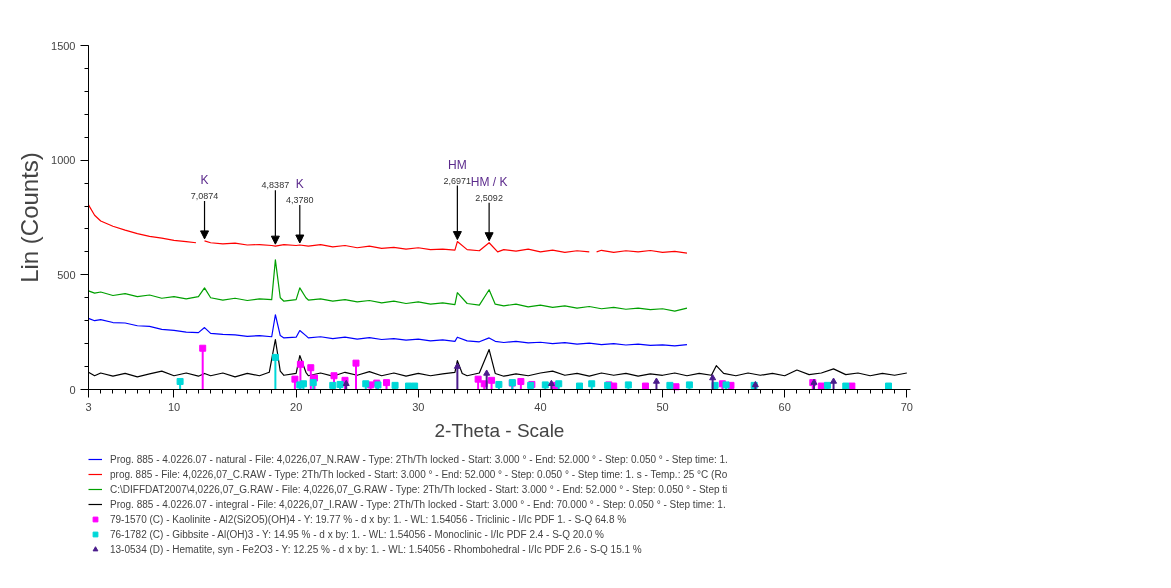  I want to click on legend-label: 79-1570 (C) - Kaolinite - Al2(Si2O5)(OH)4 - Y: 19.77 % - d x by: 1. - WL: 1.54056 - Triclinic - I/Ic PDF 1. - S-Q 64.8 %, so click(368, 519).